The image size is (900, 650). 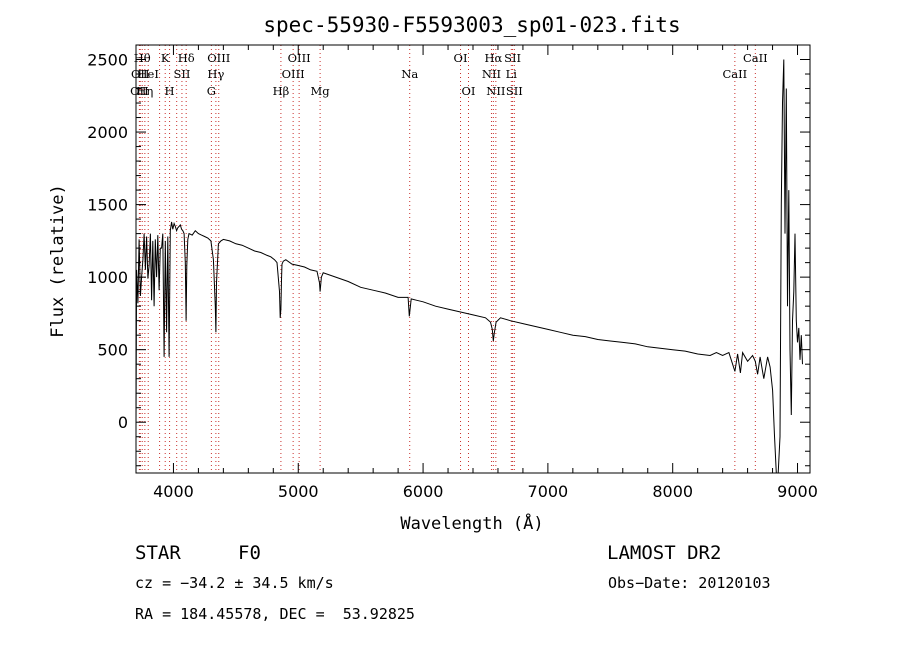 What do you see at coordinates (234, 583) in the screenshot?
I see `redshift-velocity: cz = −34.2 ± 34.5 km/s` at bounding box center [234, 583].